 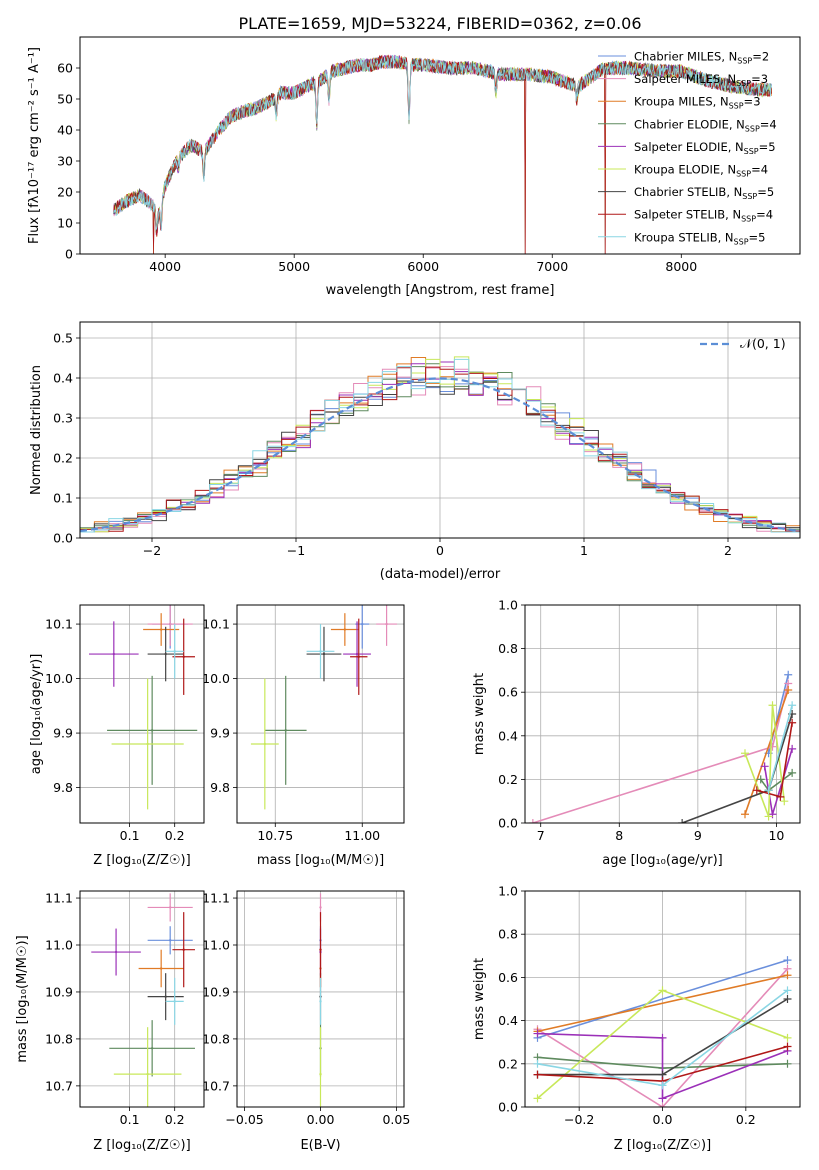 What do you see at coordinates (508, 1020) in the screenshot?
I see `y-tick-label: 0.4` at bounding box center [508, 1020].